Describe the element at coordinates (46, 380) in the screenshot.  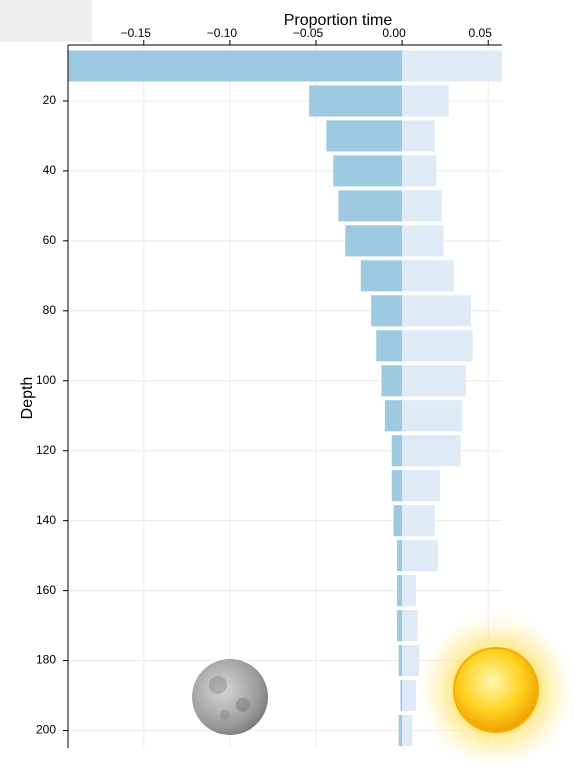
I see `y-tick-label: 100` at that location.